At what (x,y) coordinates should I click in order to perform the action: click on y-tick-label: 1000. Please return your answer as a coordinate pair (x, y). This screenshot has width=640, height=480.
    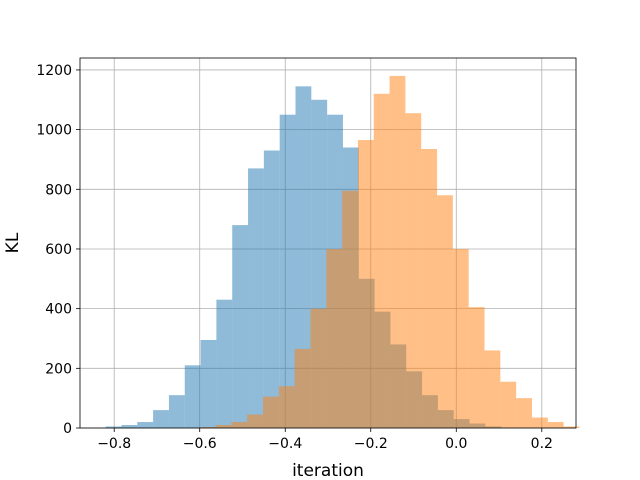
    Looking at the image, I should click on (54, 131).